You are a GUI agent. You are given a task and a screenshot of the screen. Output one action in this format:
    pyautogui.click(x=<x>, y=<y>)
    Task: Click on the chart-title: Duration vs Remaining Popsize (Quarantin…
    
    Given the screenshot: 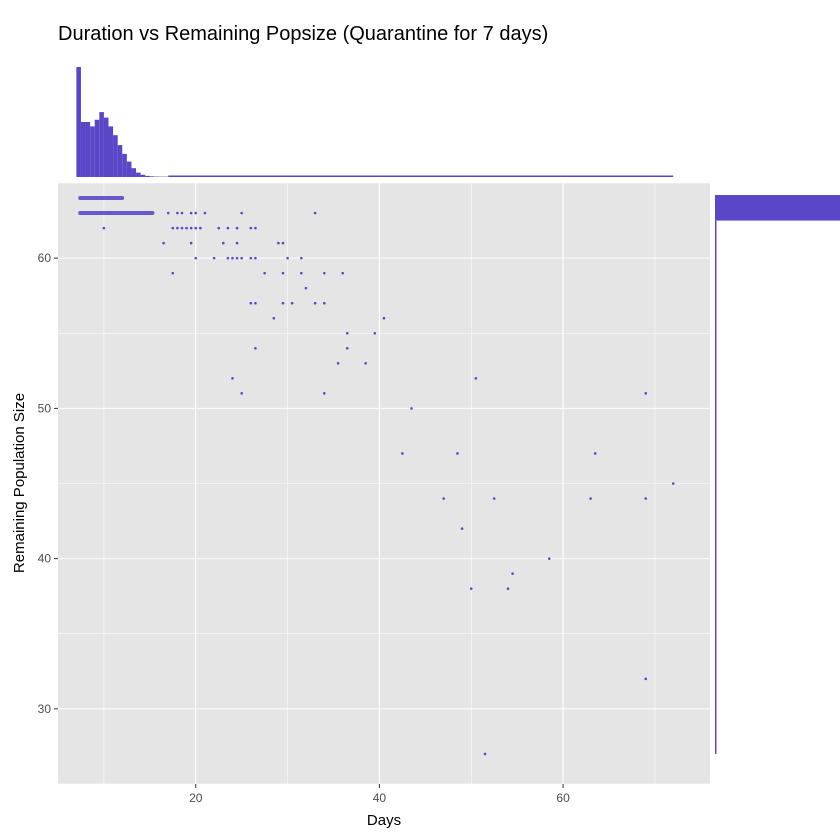 What is the action you would take?
    pyautogui.click(x=303, y=34)
    